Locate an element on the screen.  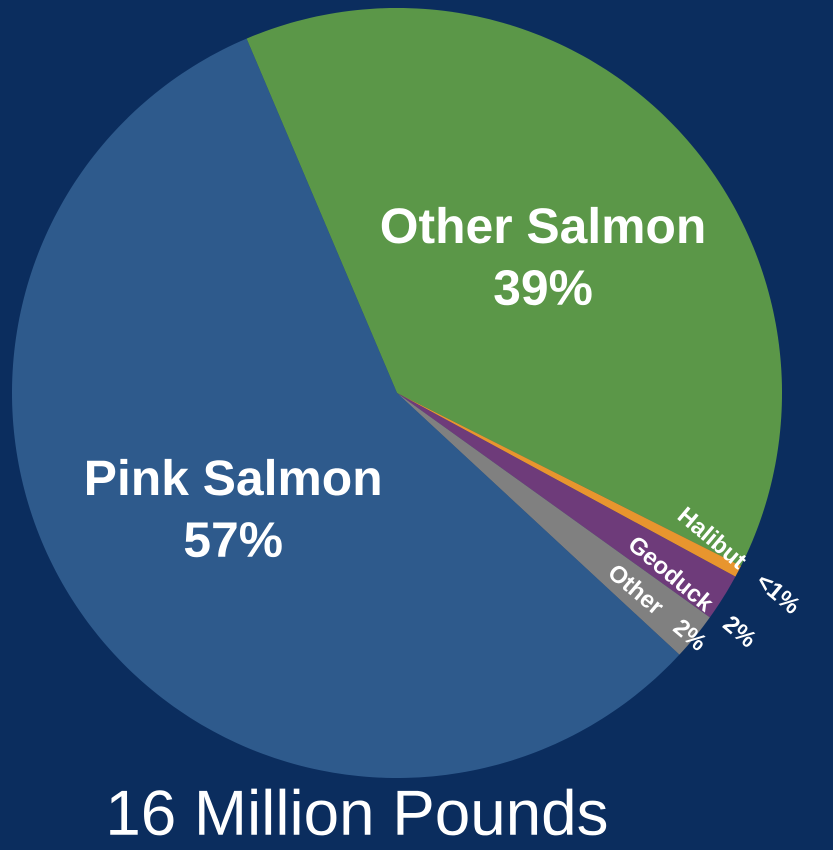
slice-label: Other Salmon is located at coordinates (543, 225).